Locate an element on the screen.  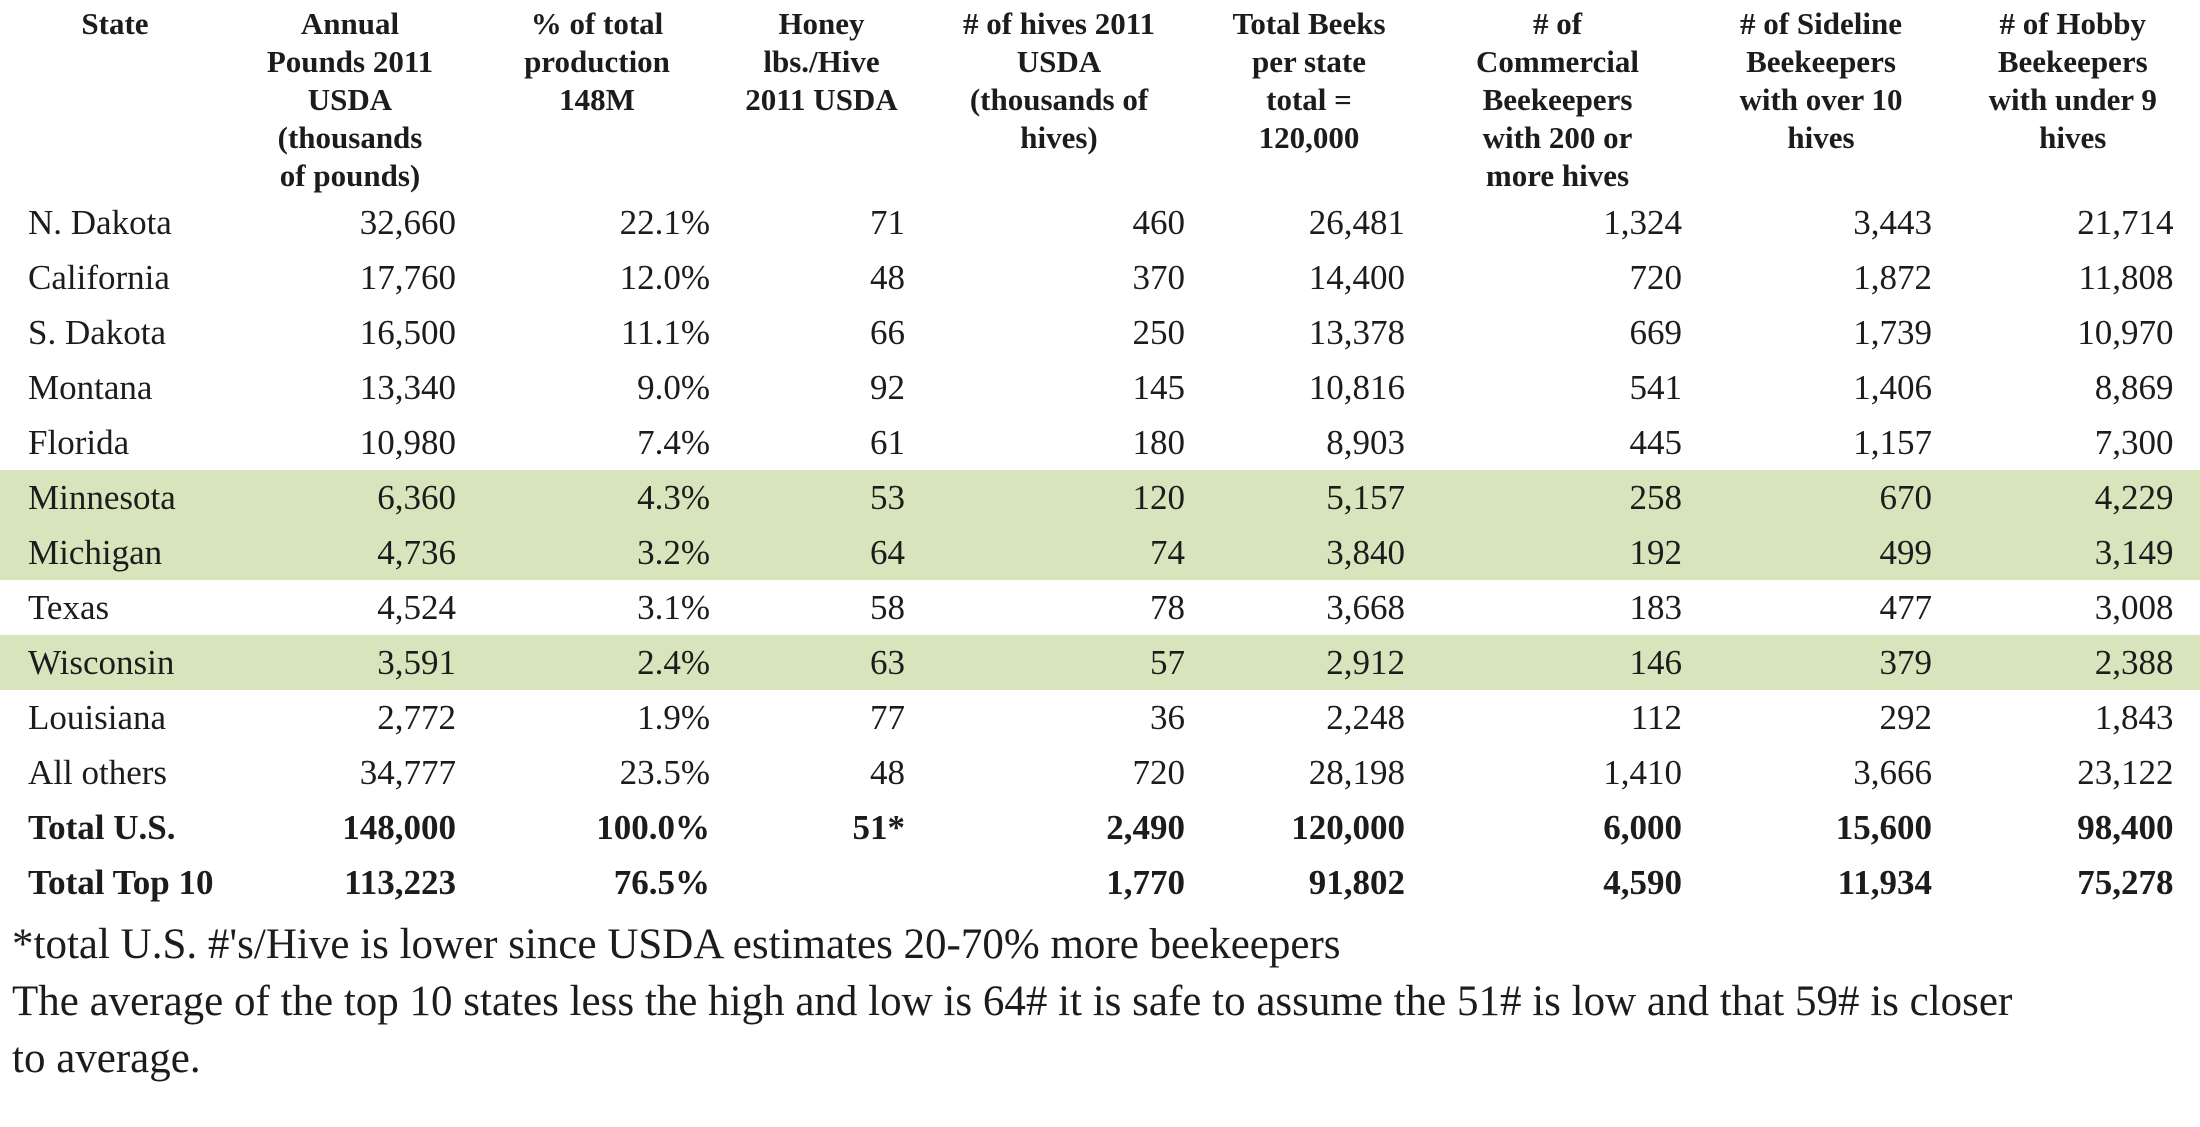
state-cell: California is located at coordinates (99, 277).